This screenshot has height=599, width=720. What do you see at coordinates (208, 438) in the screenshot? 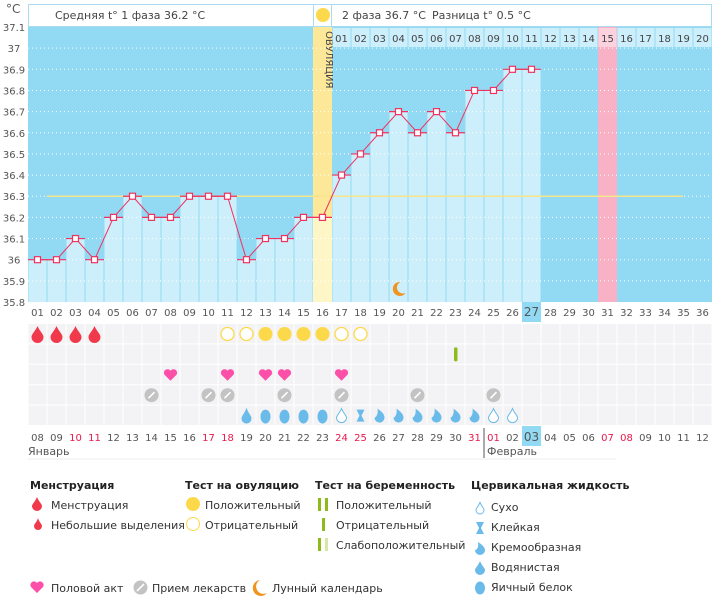
I see `calendar-date: 17` at bounding box center [208, 438].